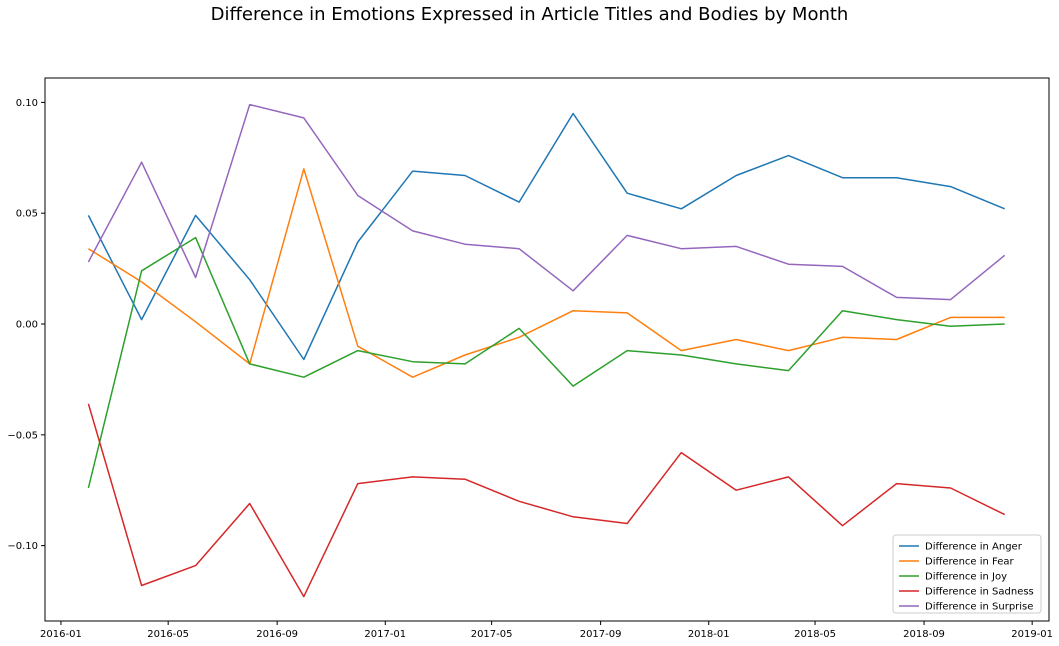 The width and height of the screenshot is (1059, 646). What do you see at coordinates (966, 577) in the screenshot?
I see `legend-label: Difference in Joy` at bounding box center [966, 577].